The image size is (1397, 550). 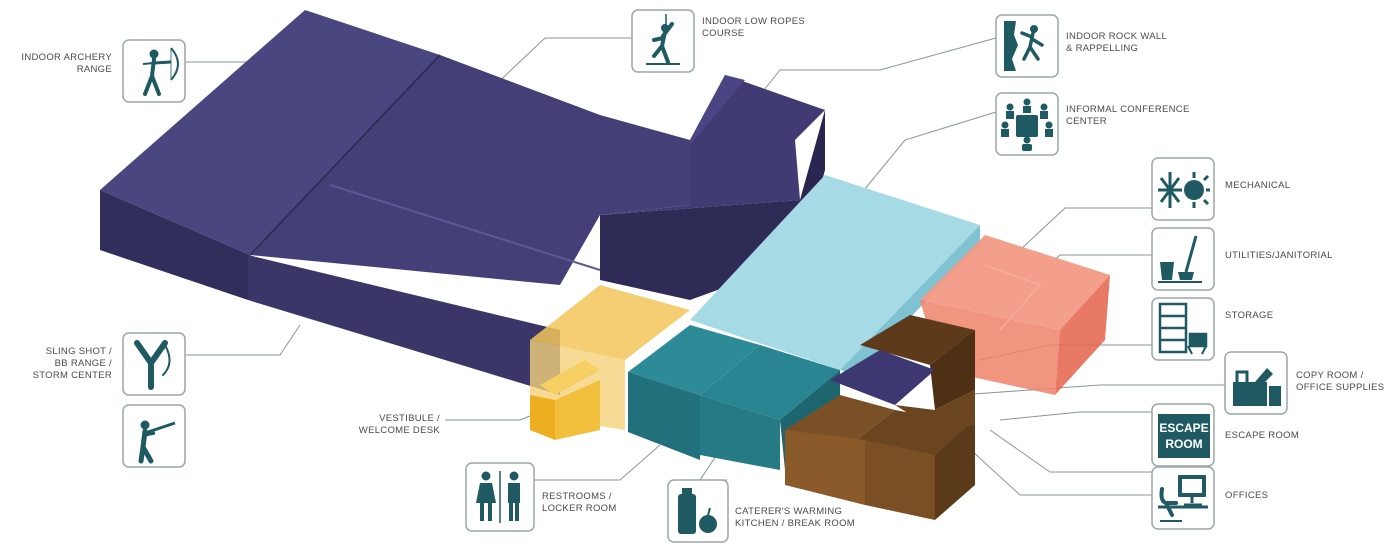 I want to click on escape-icon-box: ESCAPE ROOM, so click(x=1183, y=435).